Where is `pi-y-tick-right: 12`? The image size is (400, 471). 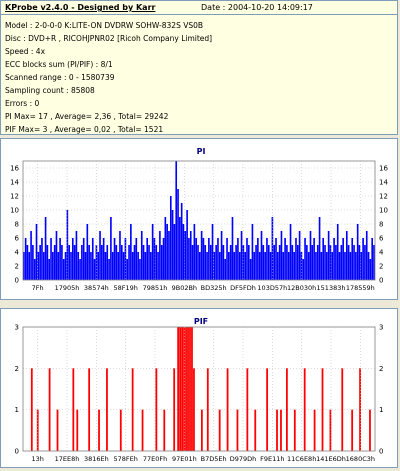 pi-y-tick-right: 12 is located at coordinates (383, 197).